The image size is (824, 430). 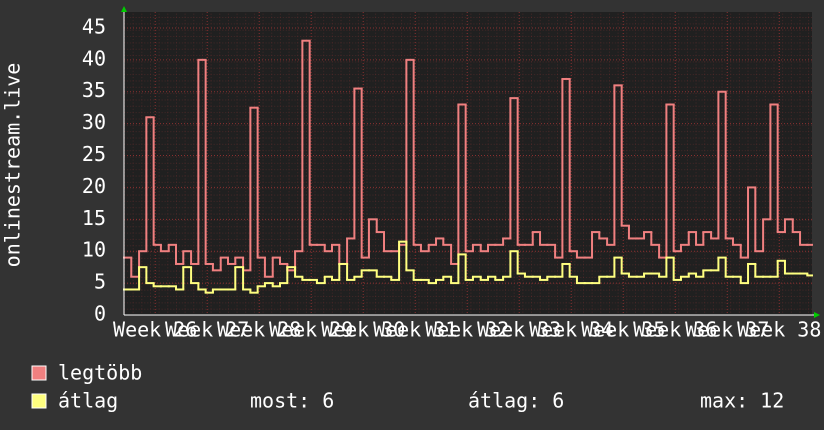 What do you see at coordinates (124, 9) in the screenshot?
I see `y-arrow` at bounding box center [124, 9].